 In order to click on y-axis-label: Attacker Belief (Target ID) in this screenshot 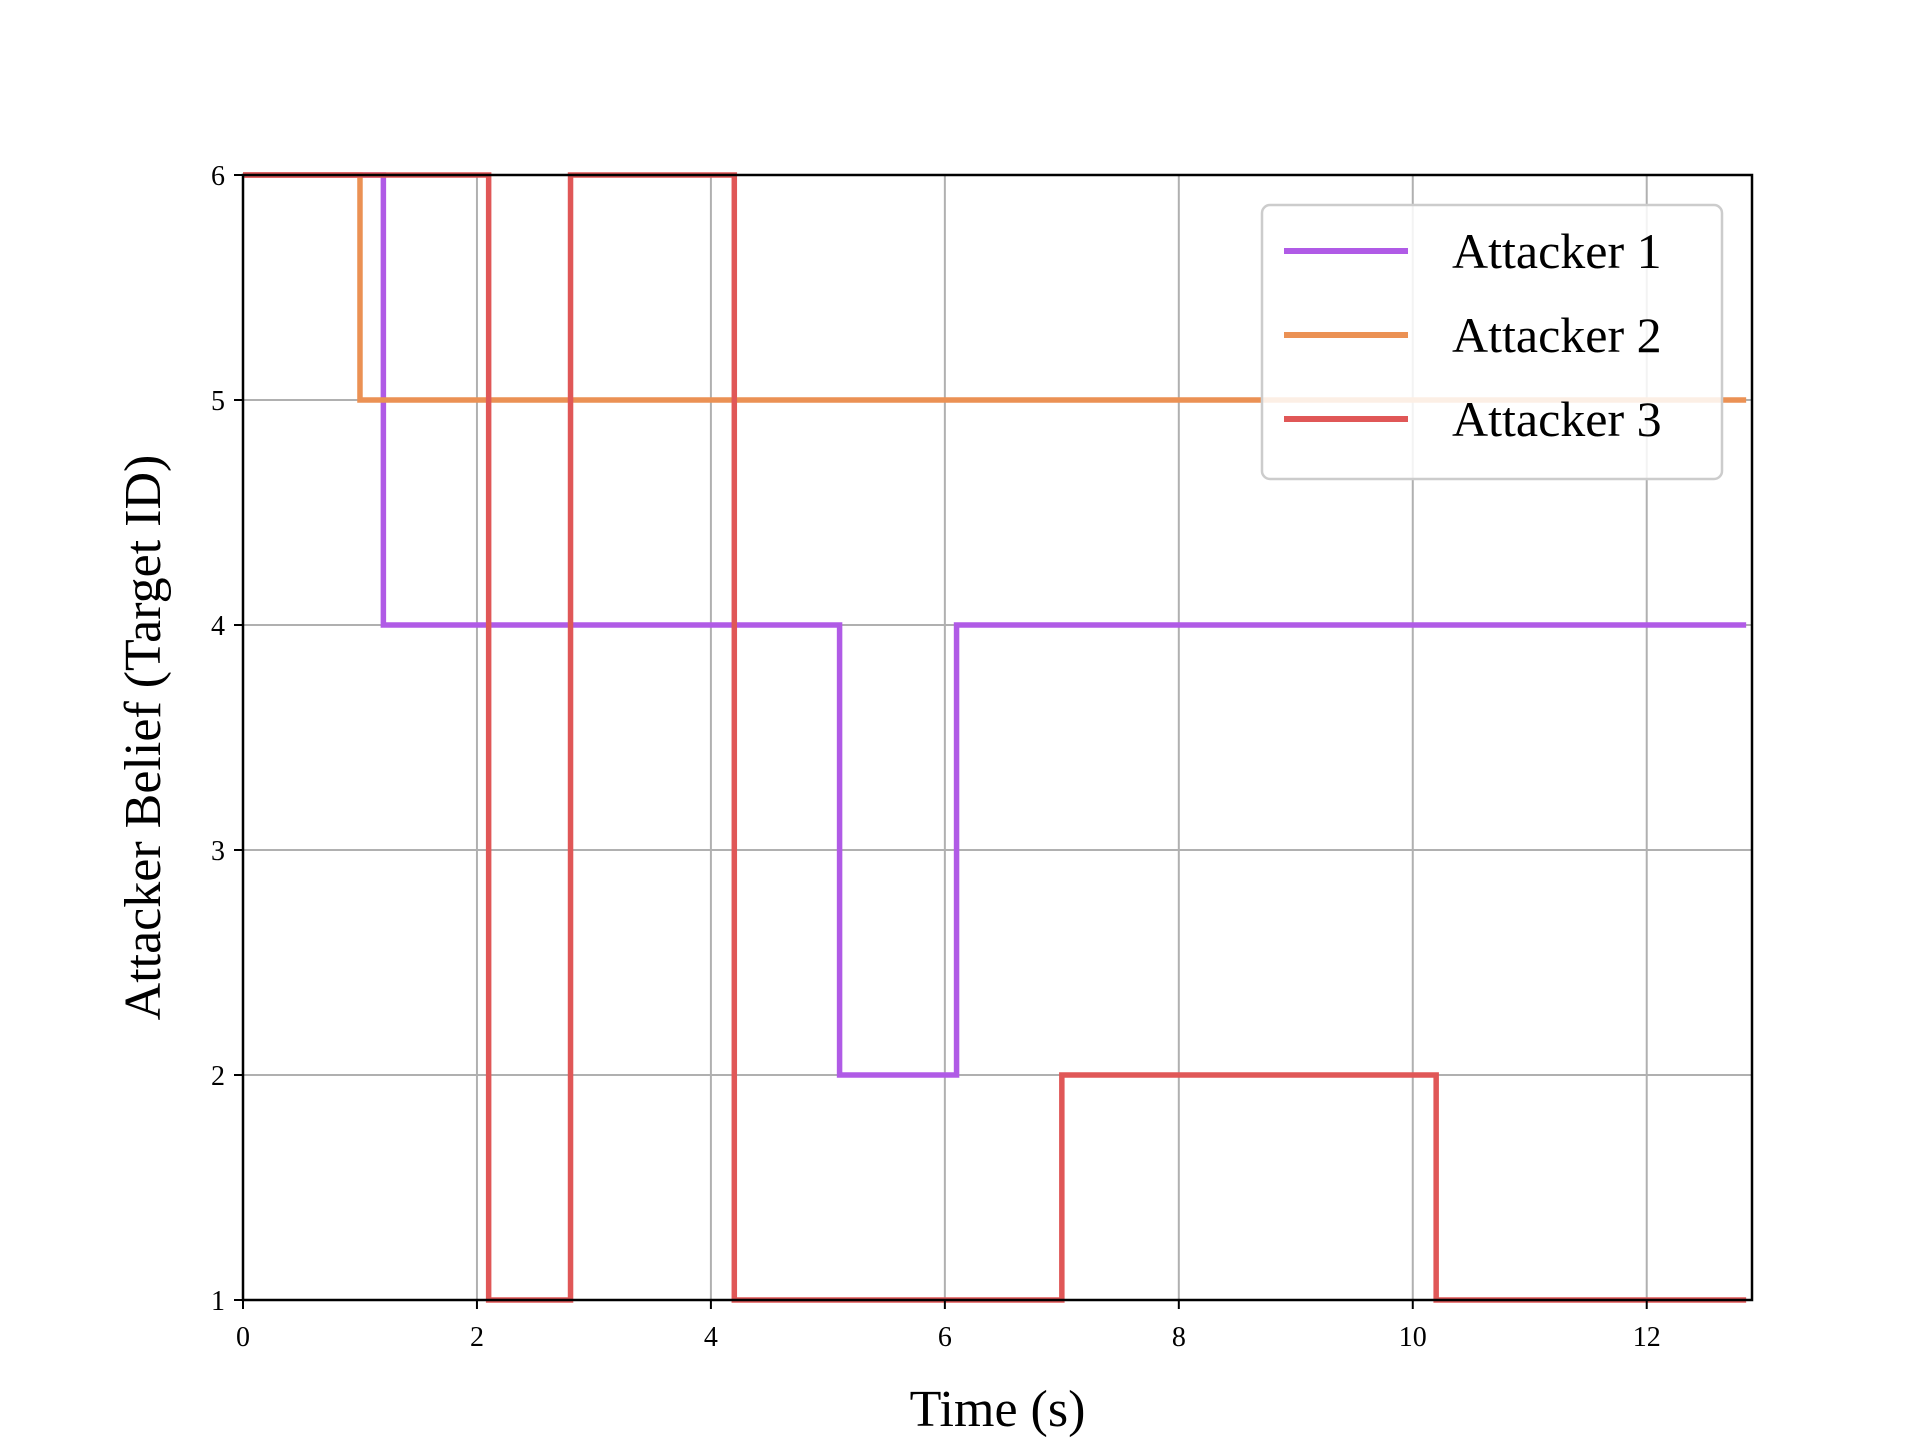, I will do `click(143, 738)`.